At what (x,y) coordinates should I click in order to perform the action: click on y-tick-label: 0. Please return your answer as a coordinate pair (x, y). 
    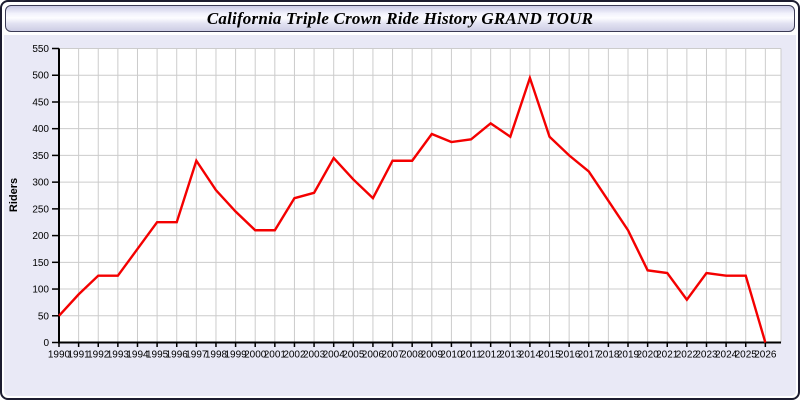
    Looking at the image, I should click on (46, 343).